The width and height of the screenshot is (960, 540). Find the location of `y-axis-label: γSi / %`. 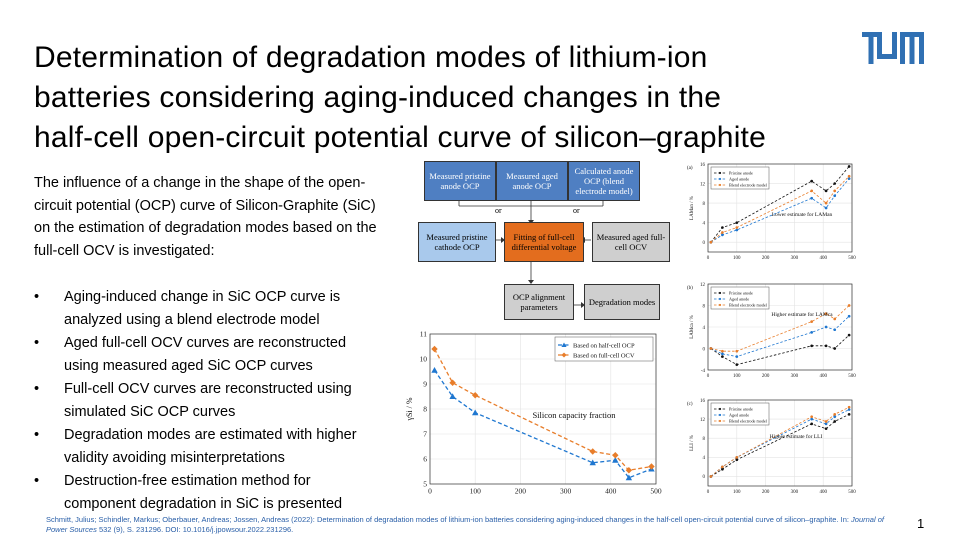

y-axis-label: γSi / % is located at coordinates (409, 409).